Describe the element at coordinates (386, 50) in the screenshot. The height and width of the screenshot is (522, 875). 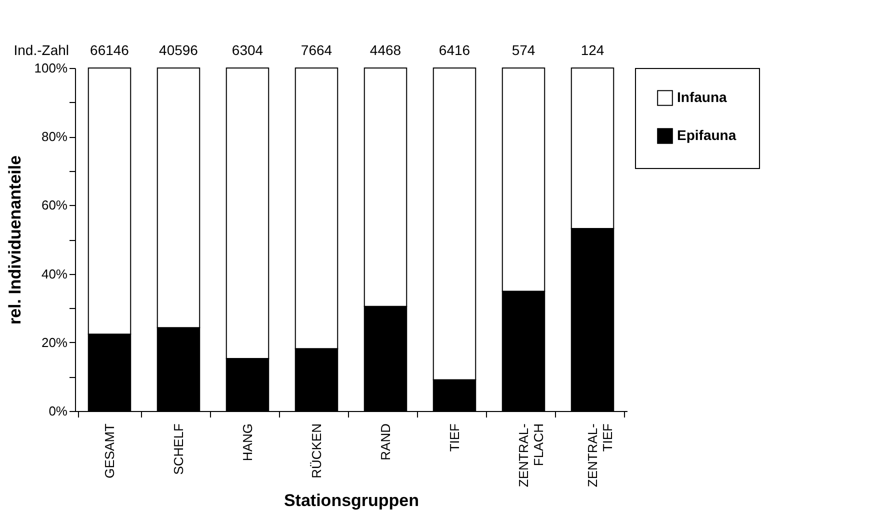
I see `text: 4468` at that location.